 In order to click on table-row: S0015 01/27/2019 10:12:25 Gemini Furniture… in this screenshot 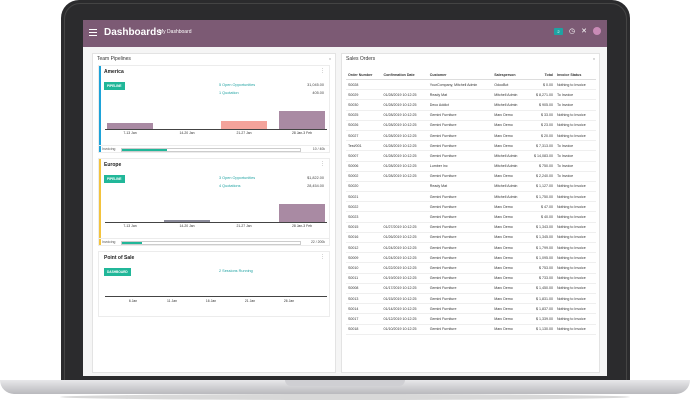, I will do `click(471, 227)`.